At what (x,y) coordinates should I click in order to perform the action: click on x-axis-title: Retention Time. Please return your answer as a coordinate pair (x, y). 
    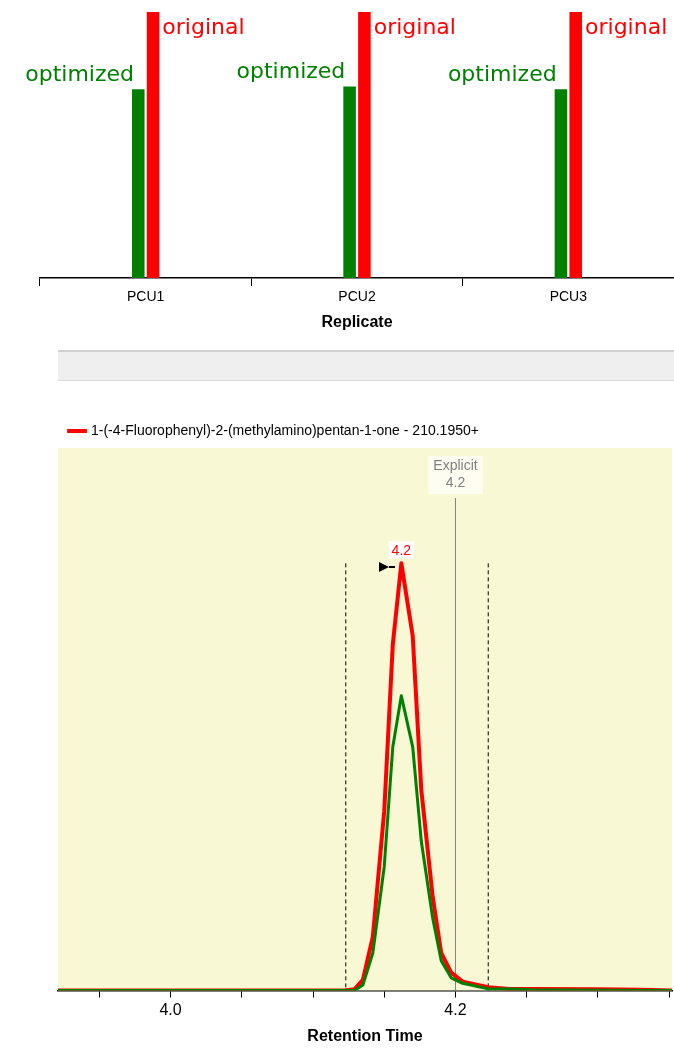
    Looking at the image, I should click on (365, 1035).